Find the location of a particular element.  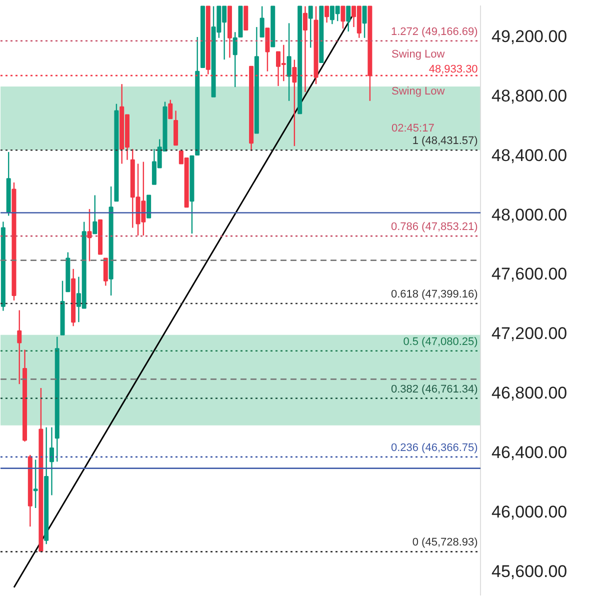

ref-line-label: 0.5 (47,080.25) is located at coordinates (440, 342).